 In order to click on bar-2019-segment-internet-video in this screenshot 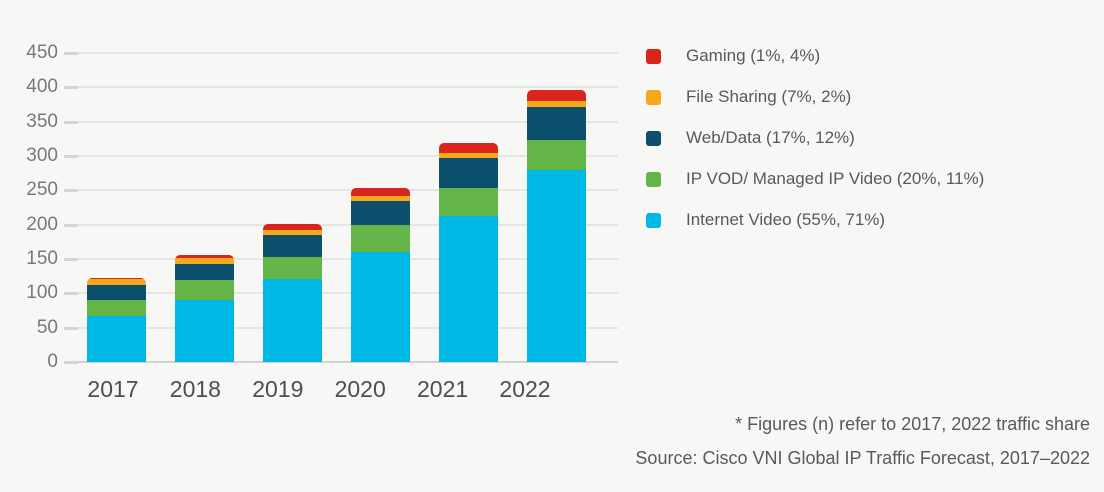, I will do `click(292, 320)`.